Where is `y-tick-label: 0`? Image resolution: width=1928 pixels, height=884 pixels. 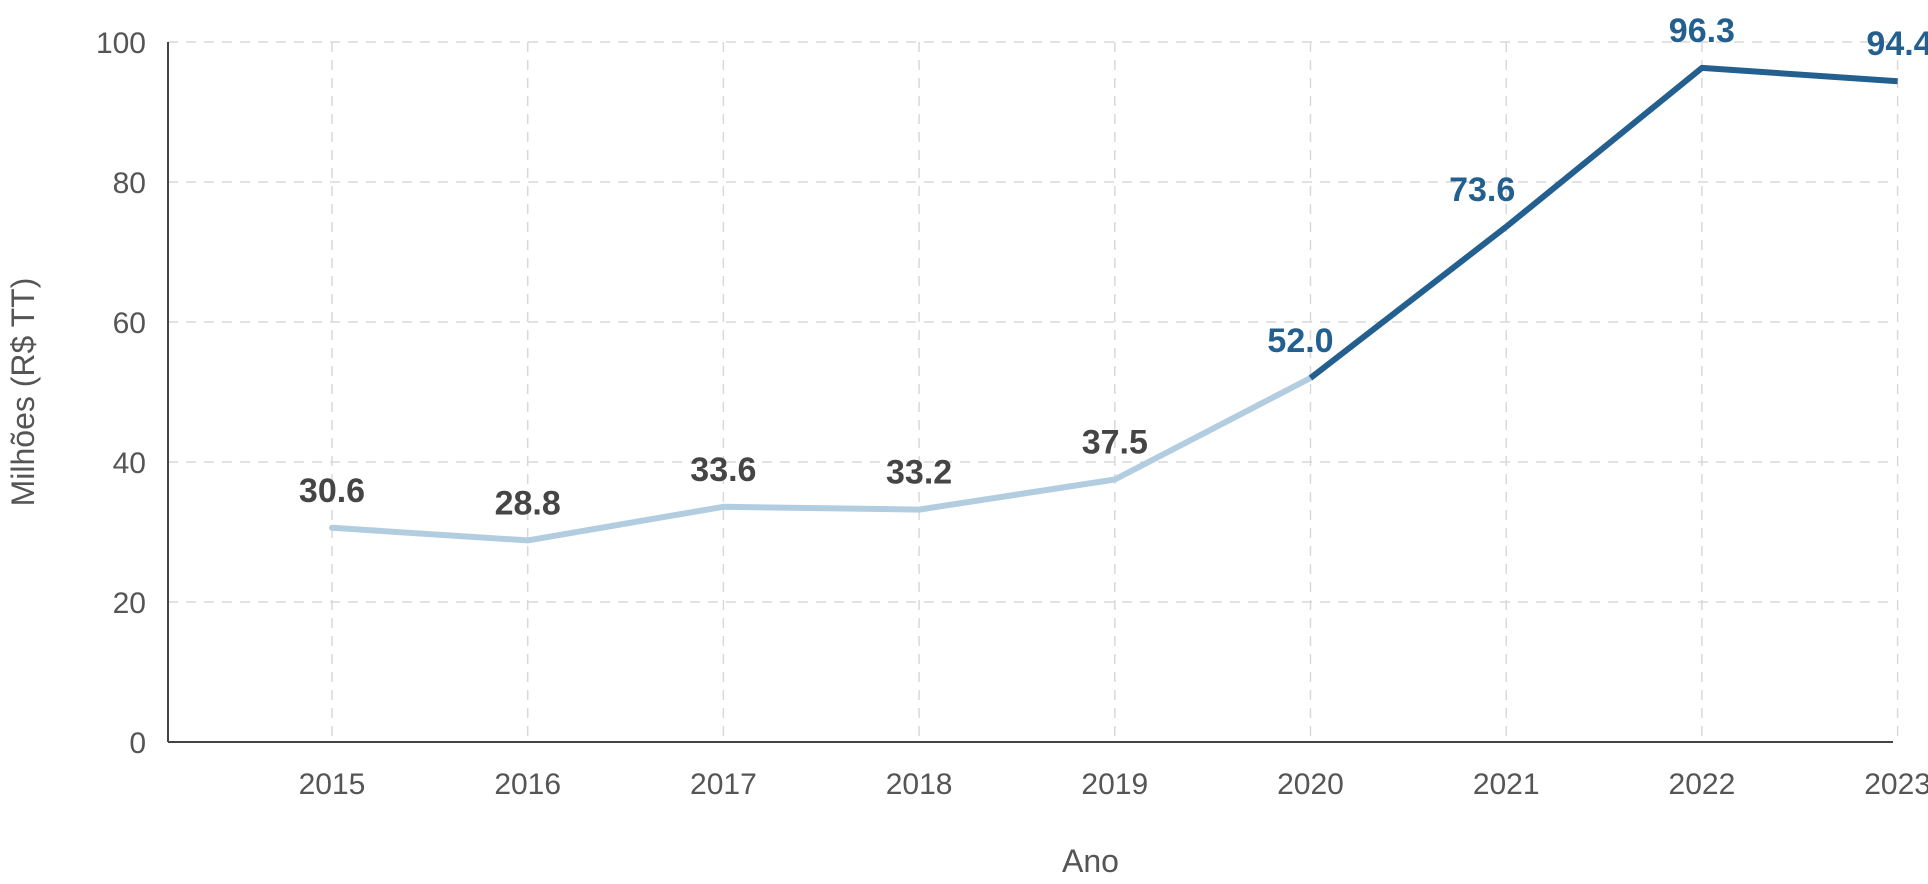 y-tick-label: 0 is located at coordinates (137, 743).